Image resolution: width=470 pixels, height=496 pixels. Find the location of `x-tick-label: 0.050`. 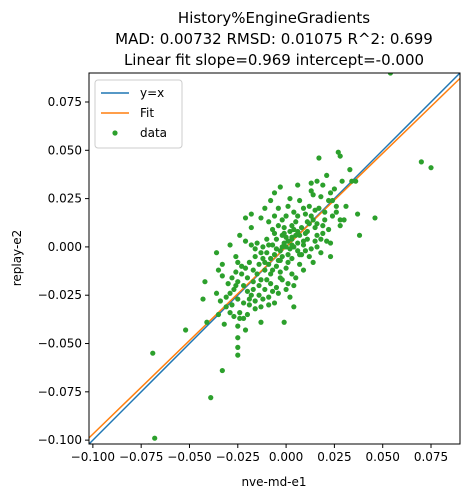

x-tick-label: 0.050 is located at coordinates (383, 457).